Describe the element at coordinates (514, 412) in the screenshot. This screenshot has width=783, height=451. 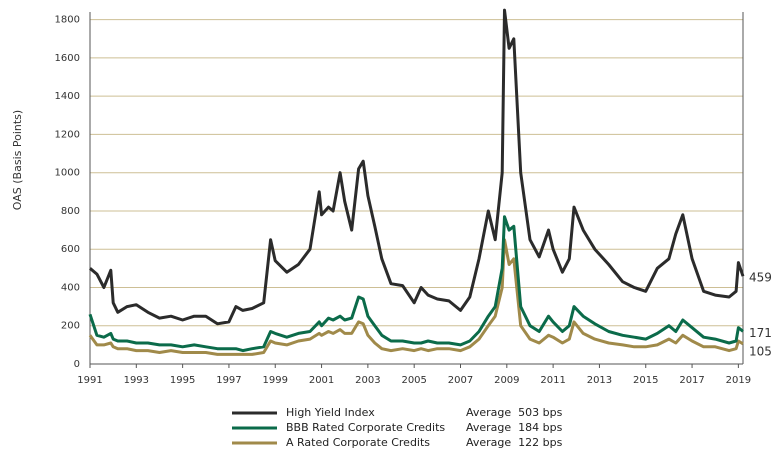
I see `legend-average: Average 503 bps` at that location.